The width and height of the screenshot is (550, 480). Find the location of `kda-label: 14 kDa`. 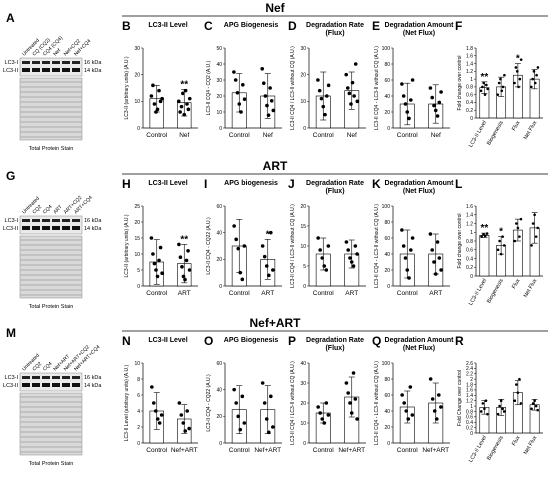

kda-label: 14 kDa is located at coordinates (93, 386).